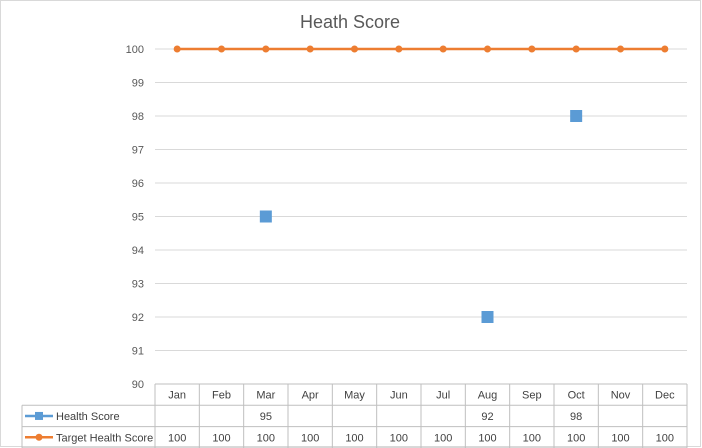  I want to click on y-axis-ticks: 90 91 92 93 94 95 96 97 98 99 100, so click(135, 217).